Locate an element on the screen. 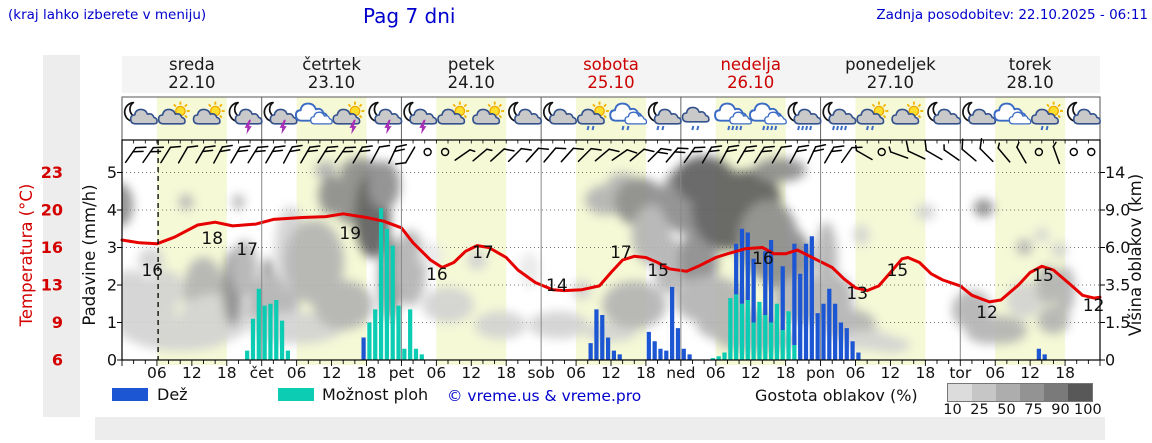 This screenshot has height=443, width=1152. temp-value-label: 13 is located at coordinates (857, 294).